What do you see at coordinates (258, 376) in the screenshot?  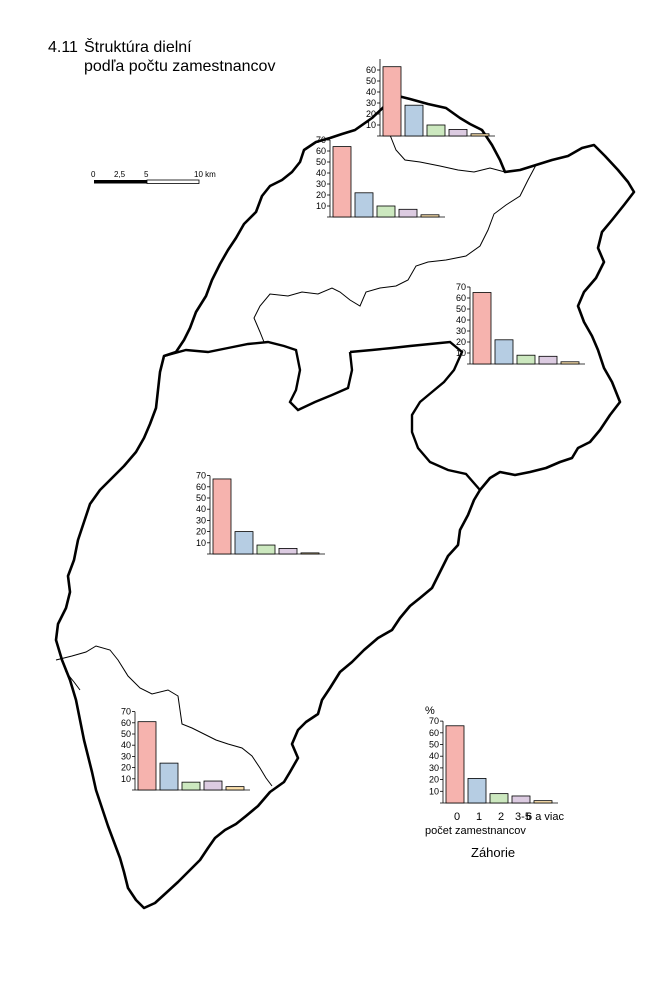 I see `district-border-west` at bounding box center [258, 376].